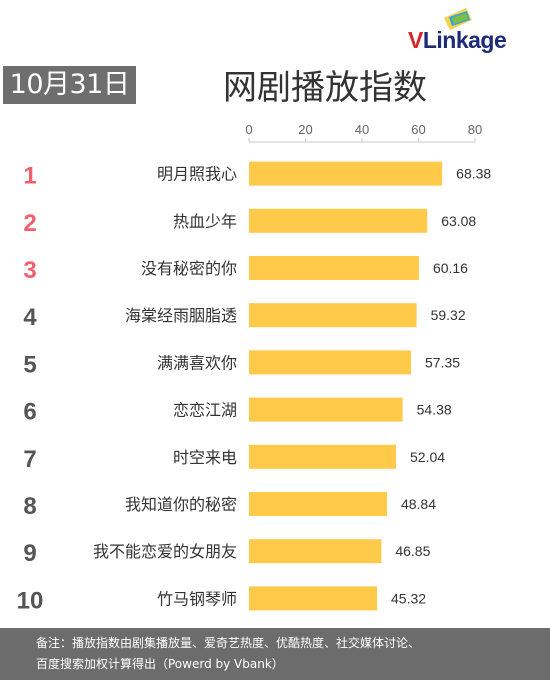 The height and width of the screenshot is (680, 550). I want to click on rank-number: 9, so click(29, 553).